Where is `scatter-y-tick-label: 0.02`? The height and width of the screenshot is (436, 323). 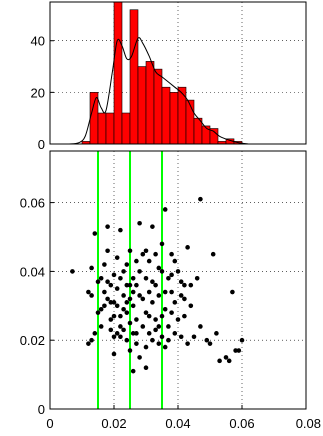 scatter-y-tick-label: 0.02 is located at coordinates (32, 340).